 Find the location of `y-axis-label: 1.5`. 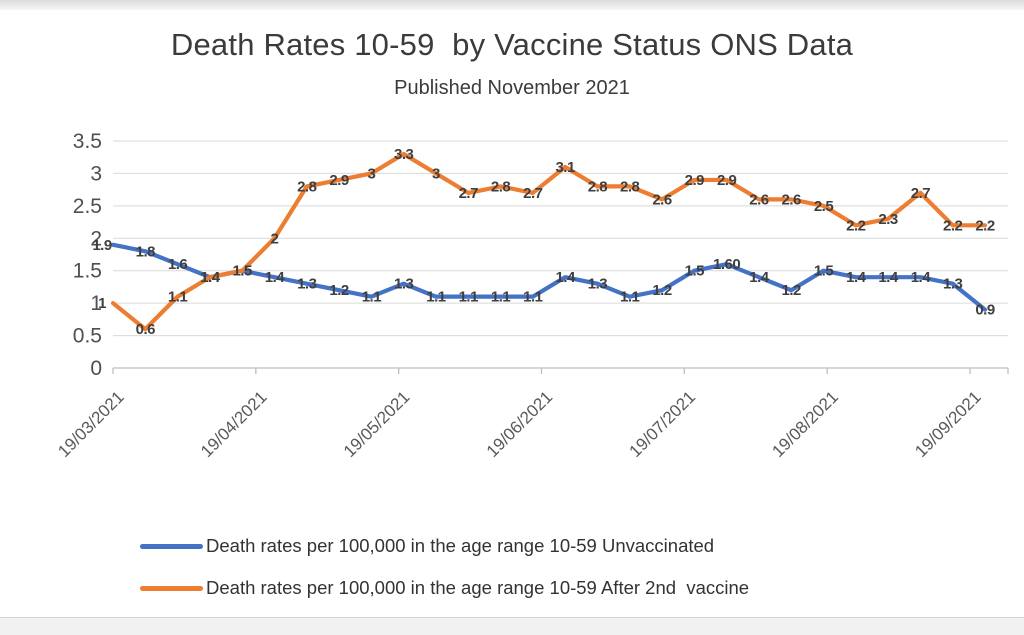

y-axis-label: 1.5 is located at coordinates (87, 271).